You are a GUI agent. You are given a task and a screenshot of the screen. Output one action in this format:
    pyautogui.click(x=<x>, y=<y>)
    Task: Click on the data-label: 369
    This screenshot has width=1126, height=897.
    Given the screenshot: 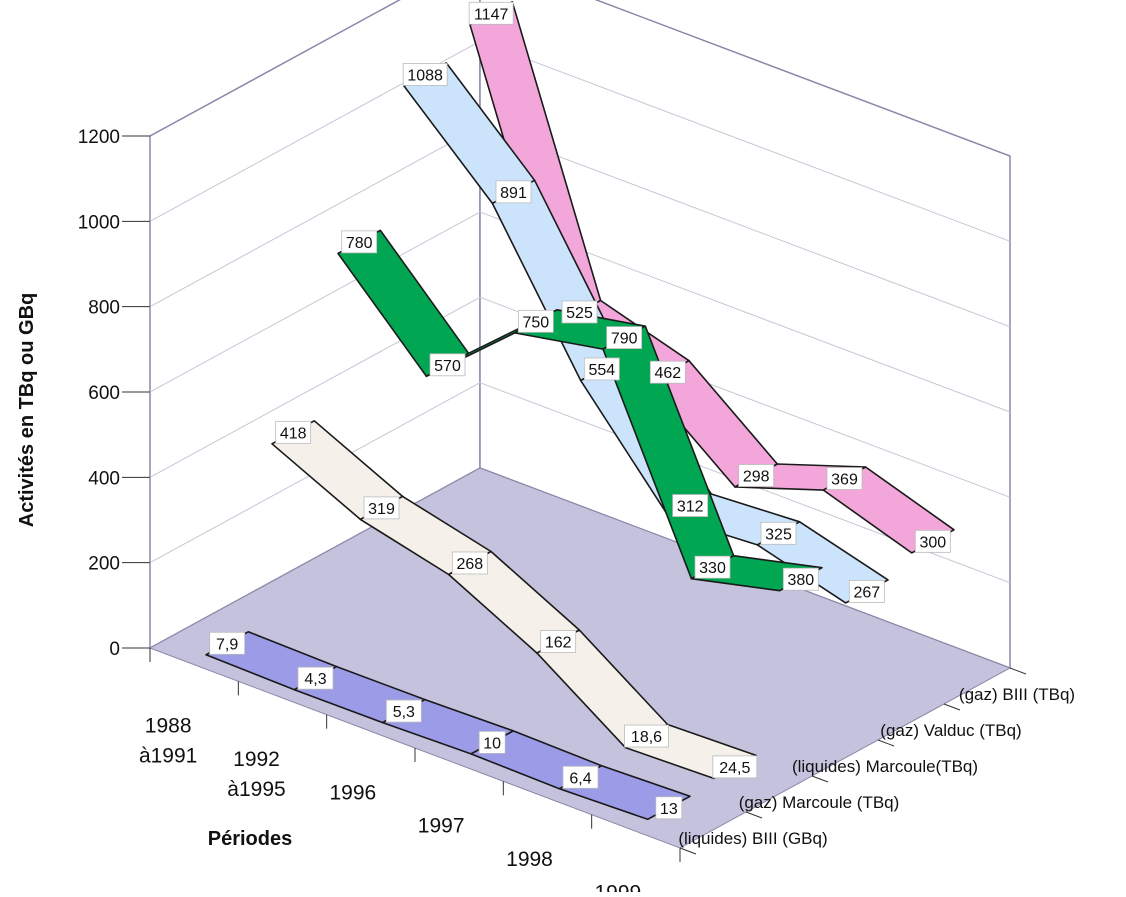 What is the action you would take?
    pyautogui.click(x=844, y=478)
    